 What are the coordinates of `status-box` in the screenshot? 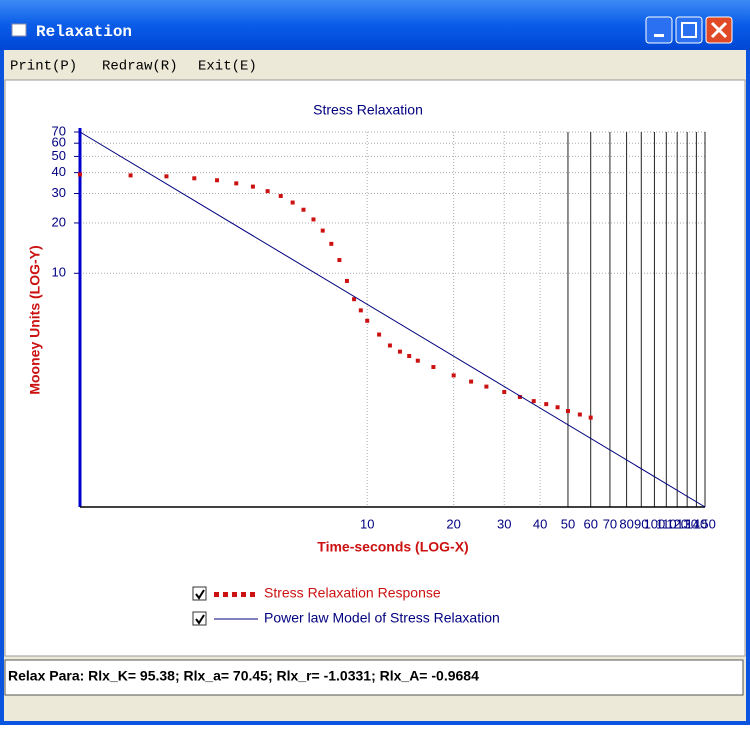 It's located at (374, 677).